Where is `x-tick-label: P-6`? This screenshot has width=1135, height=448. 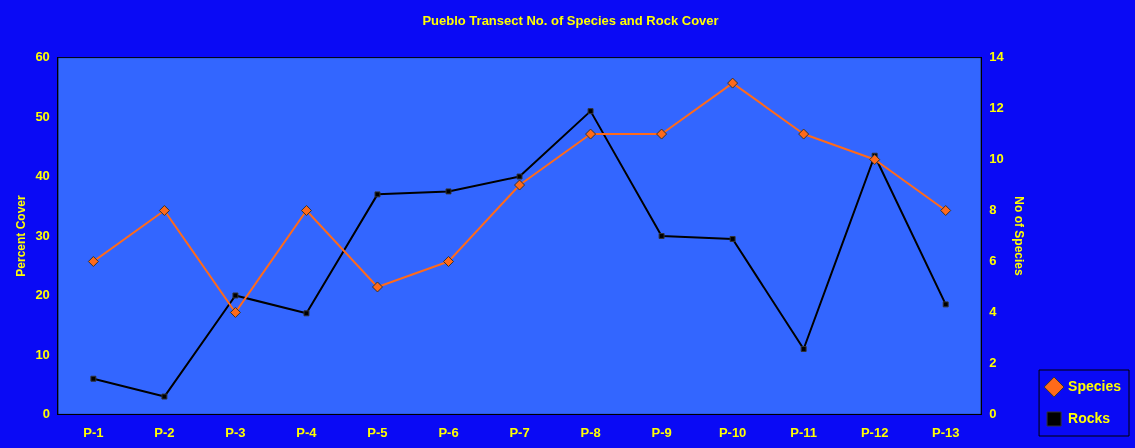
x-tick-label: P-6 is located at coordinates (448, 432).